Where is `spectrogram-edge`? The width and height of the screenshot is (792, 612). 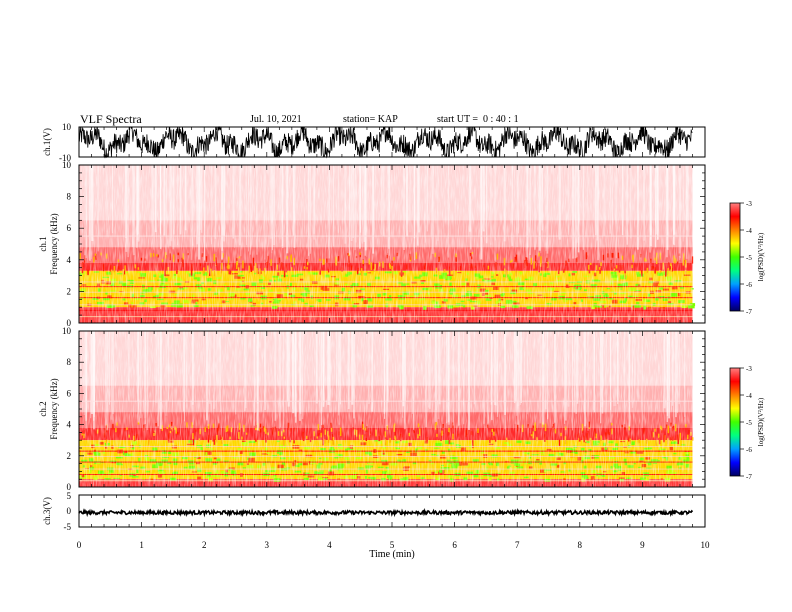
spectrogram-edge is located at coordinates (692, 439).